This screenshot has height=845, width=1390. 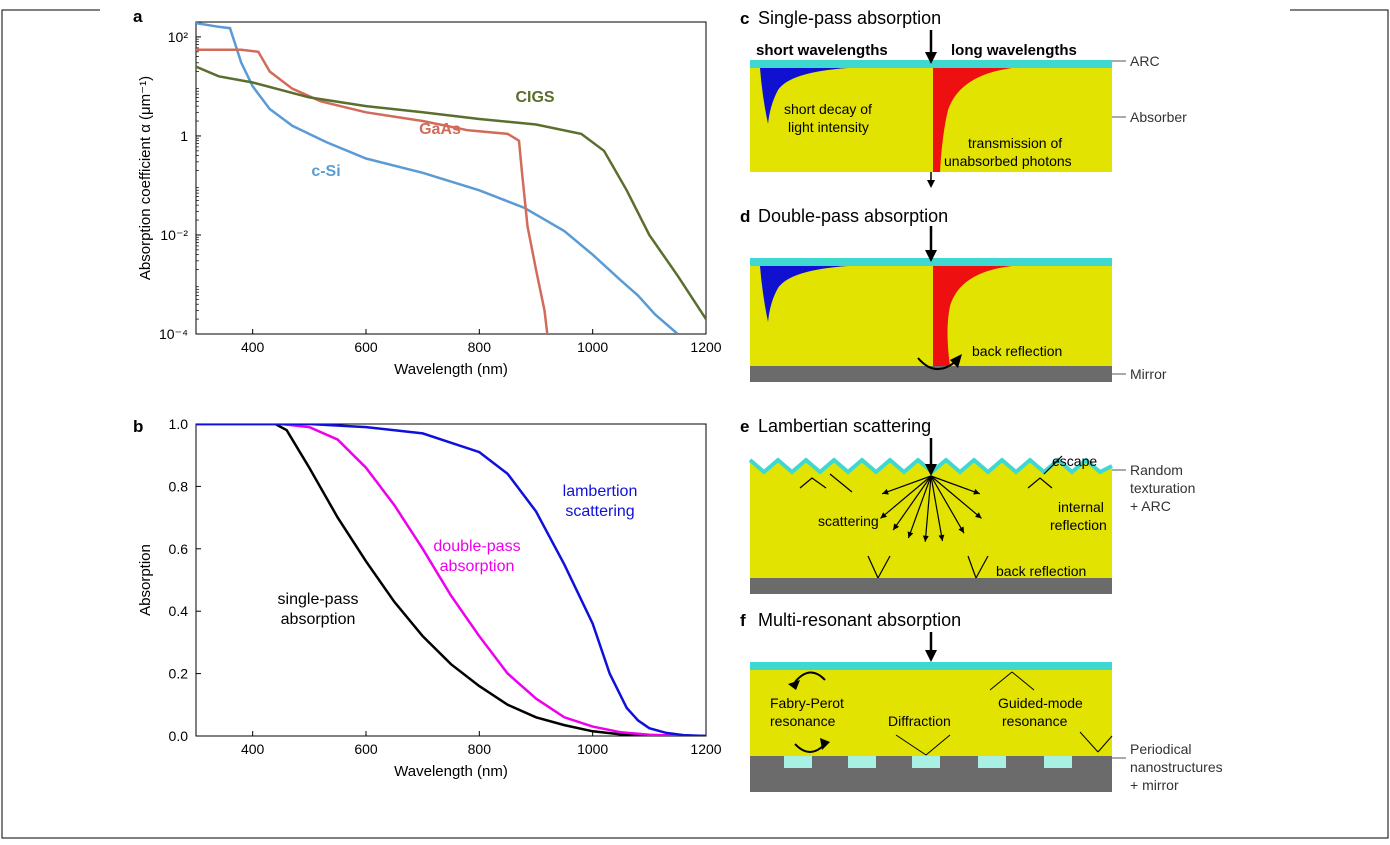 What do you see at coordinates (972, 120) in the screenshot?
I see `long-wave-transmission` at bounding box center [972, 120].